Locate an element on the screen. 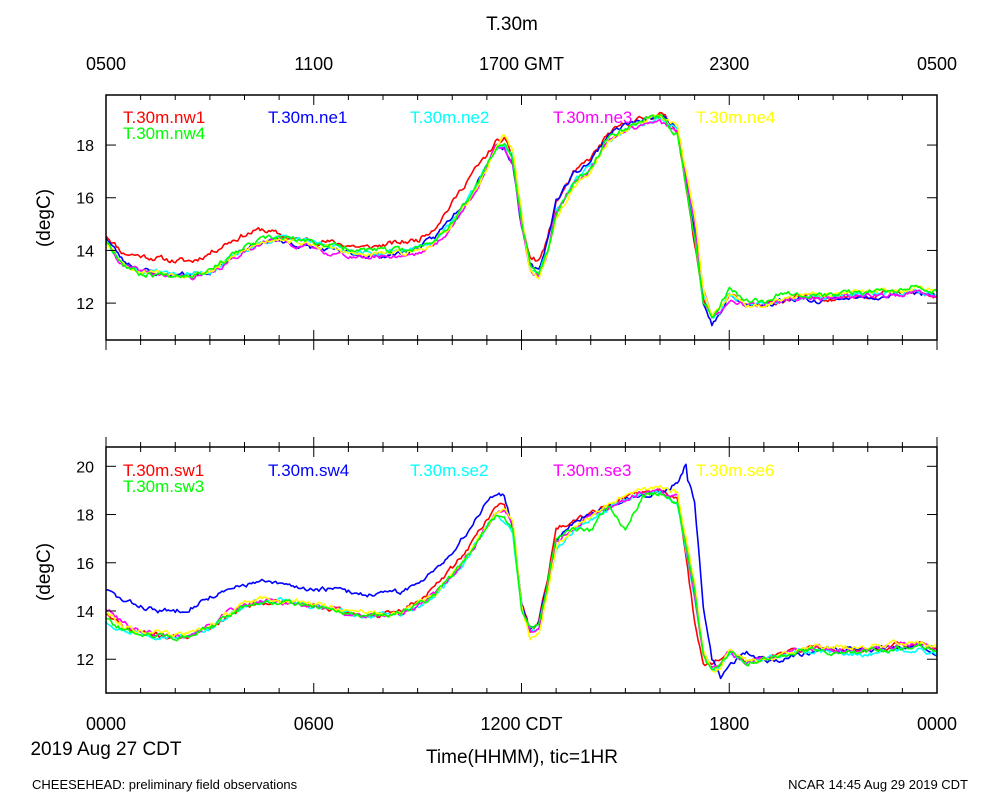 Image resolution: width=1000 pixels, height=800 pixels. legend-entry: T.30m.se3 is located at coordinates (592, 470).